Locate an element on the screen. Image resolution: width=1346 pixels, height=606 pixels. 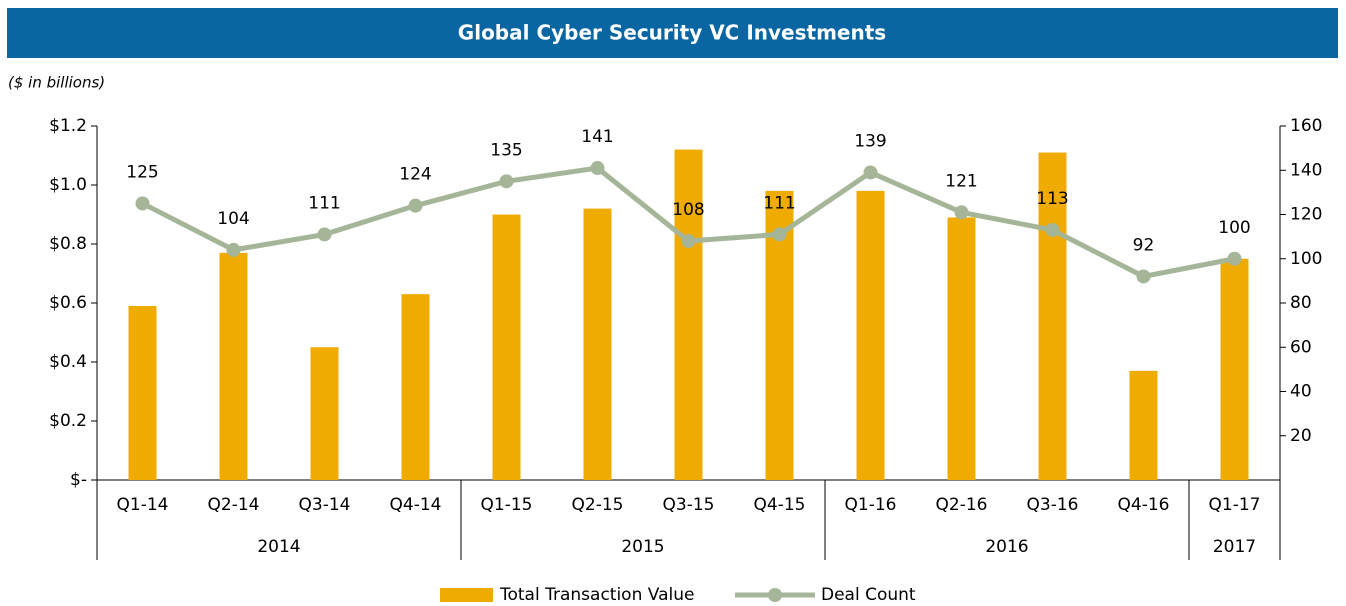
y2-tick-label: 160 is located at coordinates (1306, 126).